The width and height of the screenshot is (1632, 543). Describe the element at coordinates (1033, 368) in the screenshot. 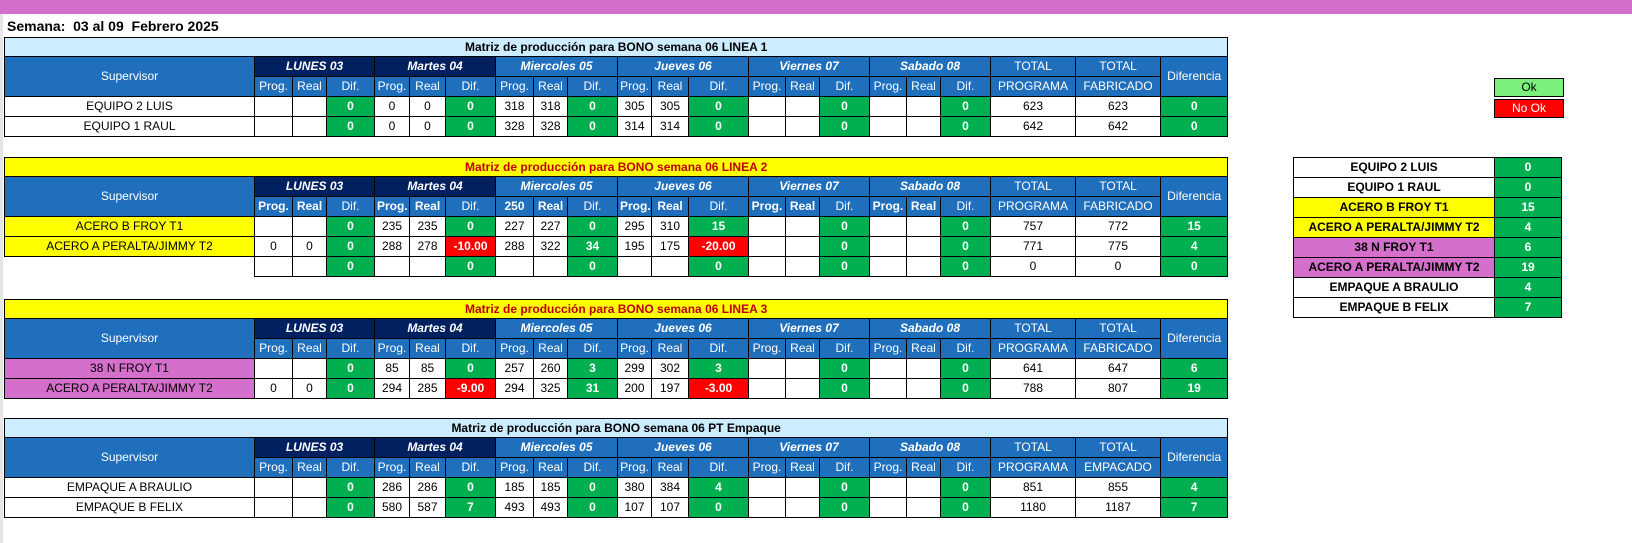

I see `table-cell: 641` at that location.